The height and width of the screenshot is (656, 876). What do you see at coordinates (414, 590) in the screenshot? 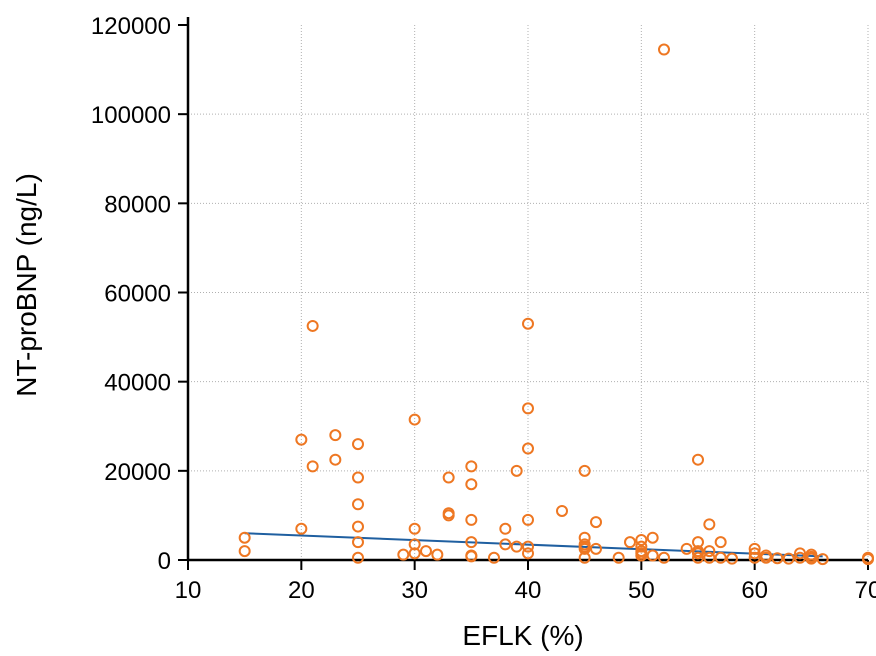
I see `x-tick-label: 30` at bounding box center [414, 590].